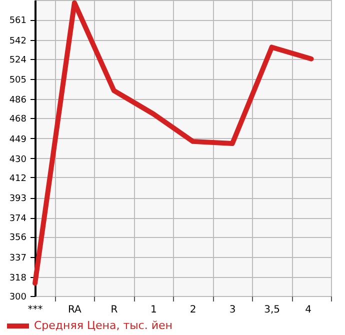 The width and height of the screenshot is (345, 335). I want to click on y-tick-label: 393, so click(17, 199).